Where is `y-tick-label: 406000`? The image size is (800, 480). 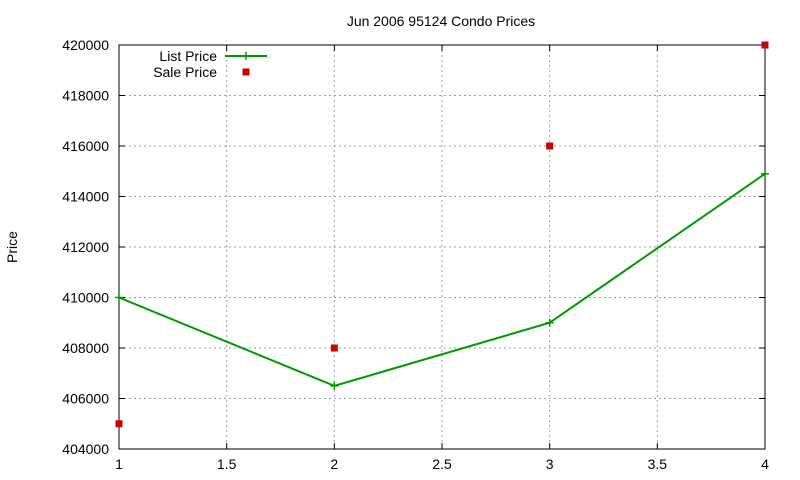
y-tick-label: 406000 is located at coordinates (85, 399).